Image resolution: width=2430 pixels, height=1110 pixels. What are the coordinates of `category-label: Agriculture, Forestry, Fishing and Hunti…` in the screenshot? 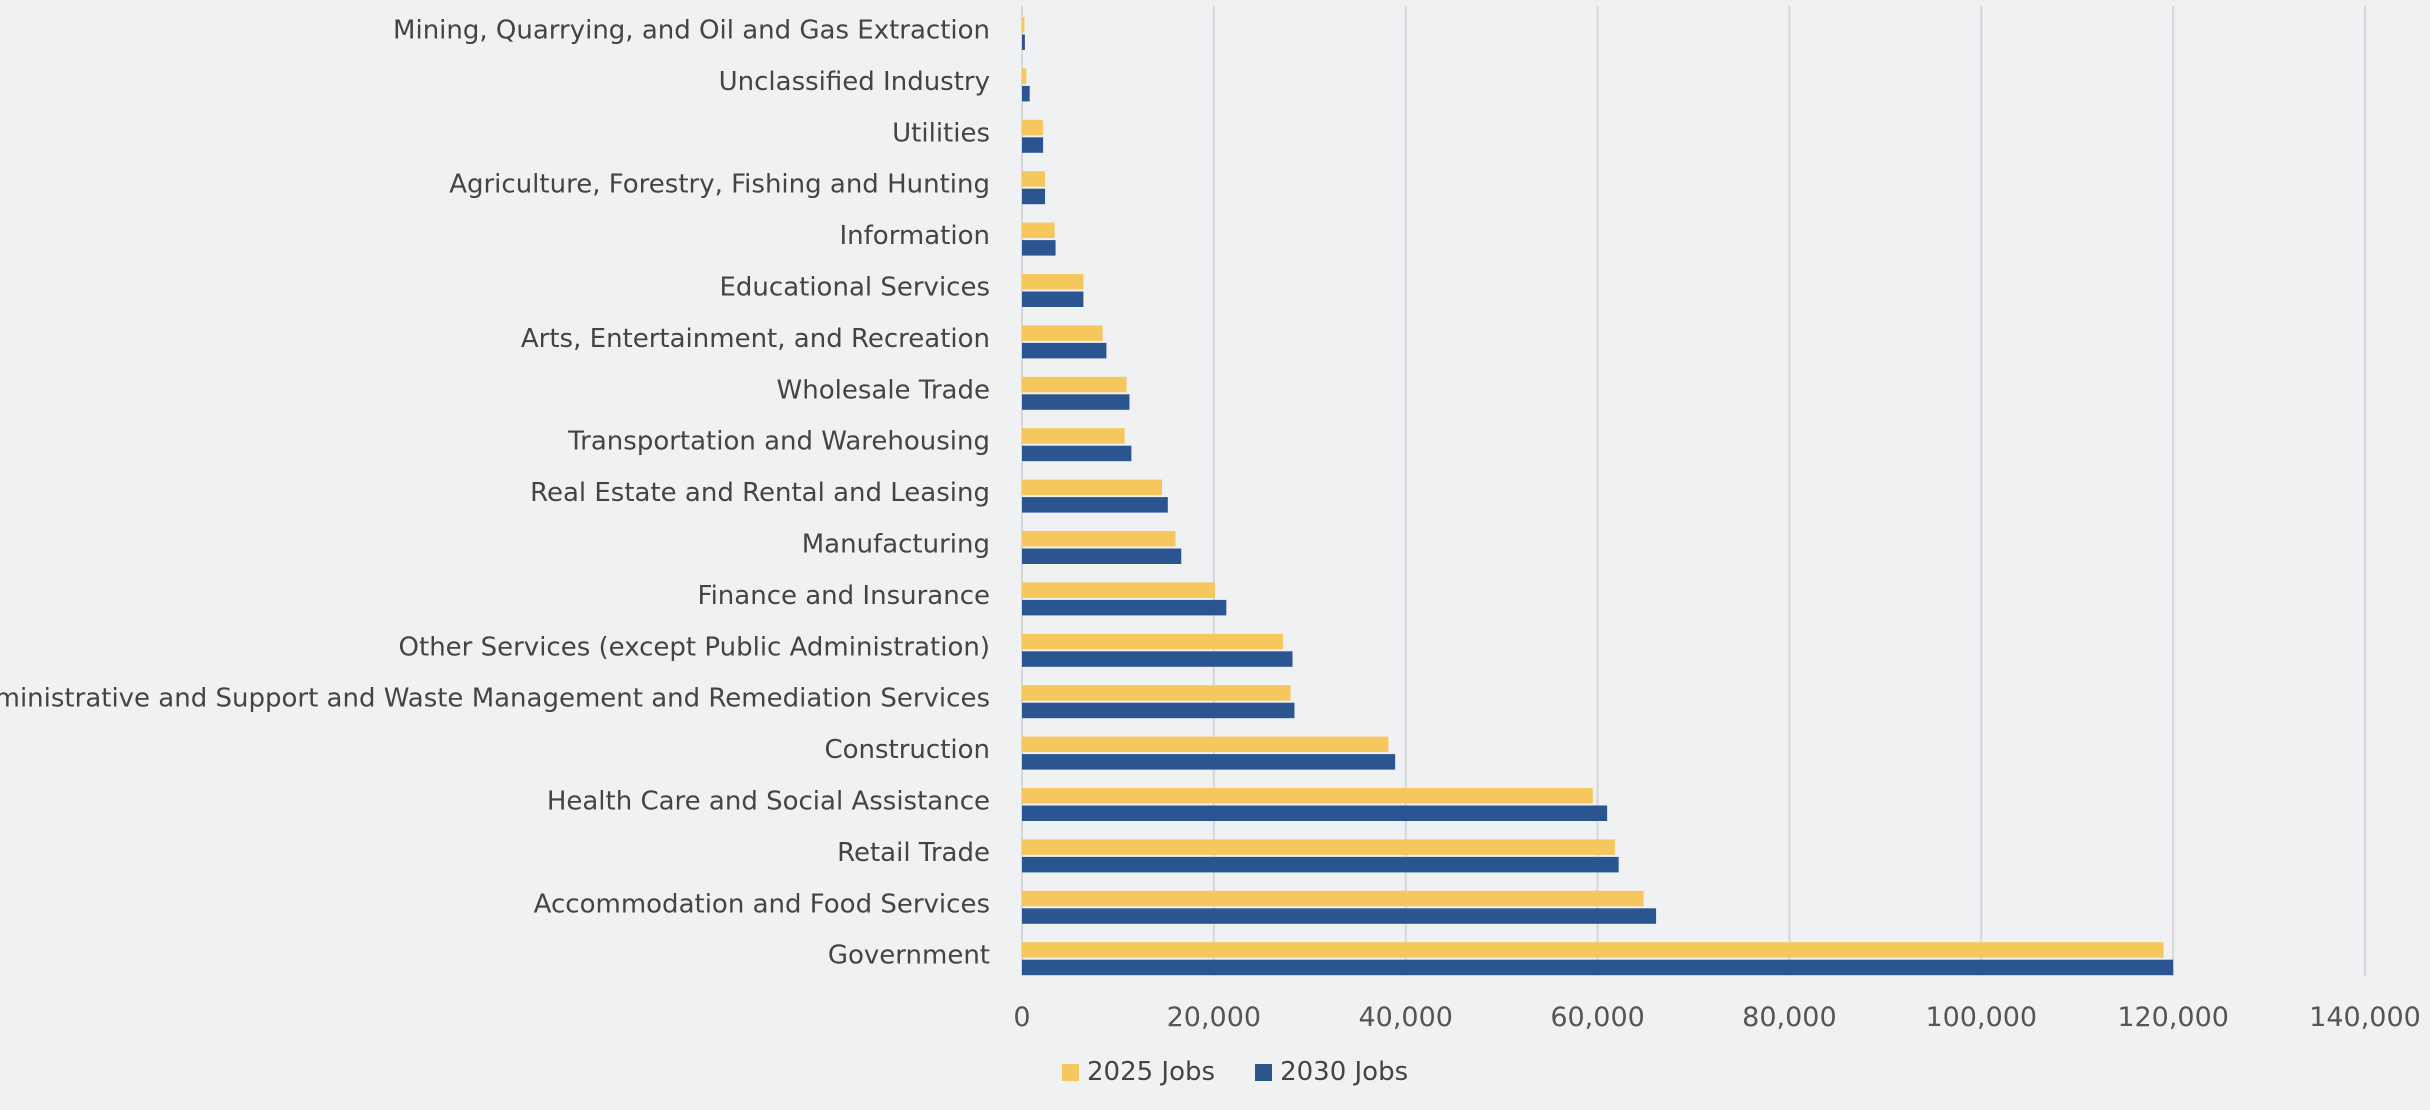 It's located at (719, 185).